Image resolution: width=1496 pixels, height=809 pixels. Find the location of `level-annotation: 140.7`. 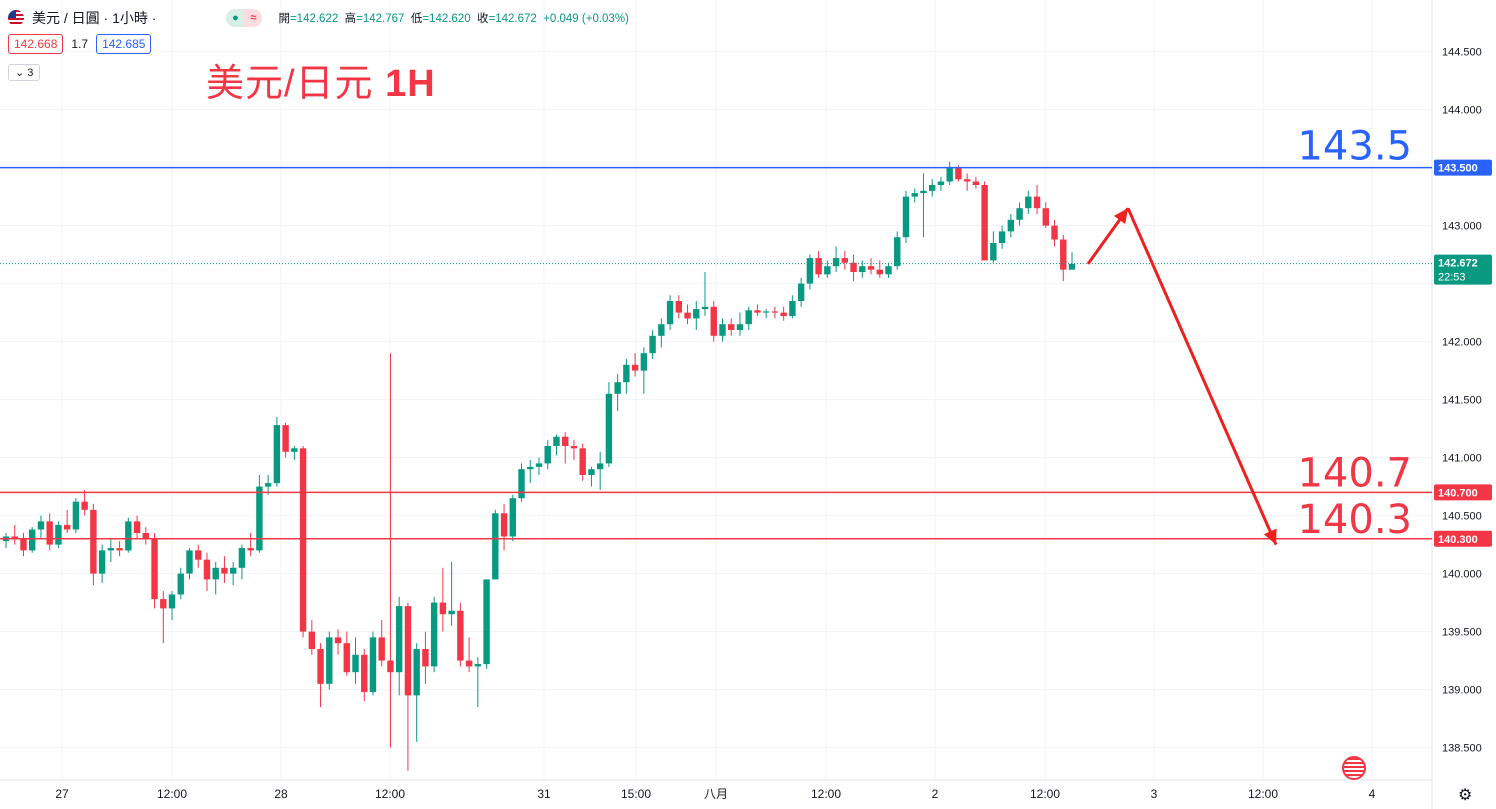

level-annotation: 140.7 is located at coordinates (1354, 473).